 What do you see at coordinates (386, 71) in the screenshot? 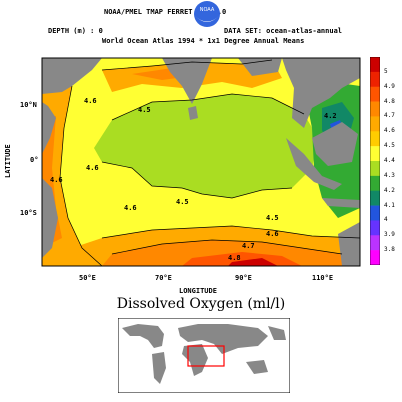
I see `colorbar-label: 5` at bounding box center [386, 71].